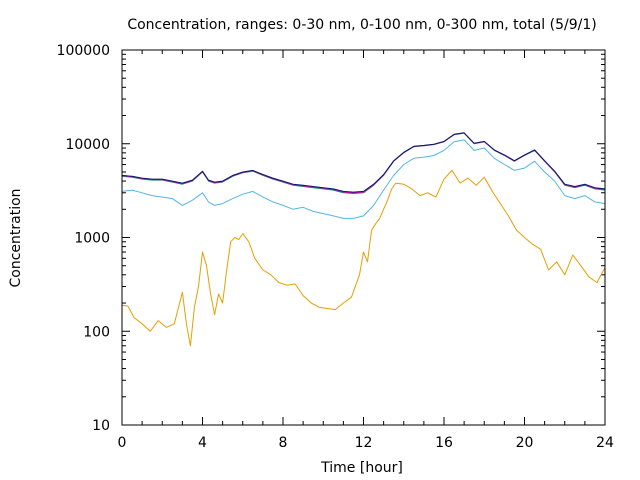  Describe the element at coordinates (92, 239) in the screenshot. I see `y-tick-label: 1000` at that location.